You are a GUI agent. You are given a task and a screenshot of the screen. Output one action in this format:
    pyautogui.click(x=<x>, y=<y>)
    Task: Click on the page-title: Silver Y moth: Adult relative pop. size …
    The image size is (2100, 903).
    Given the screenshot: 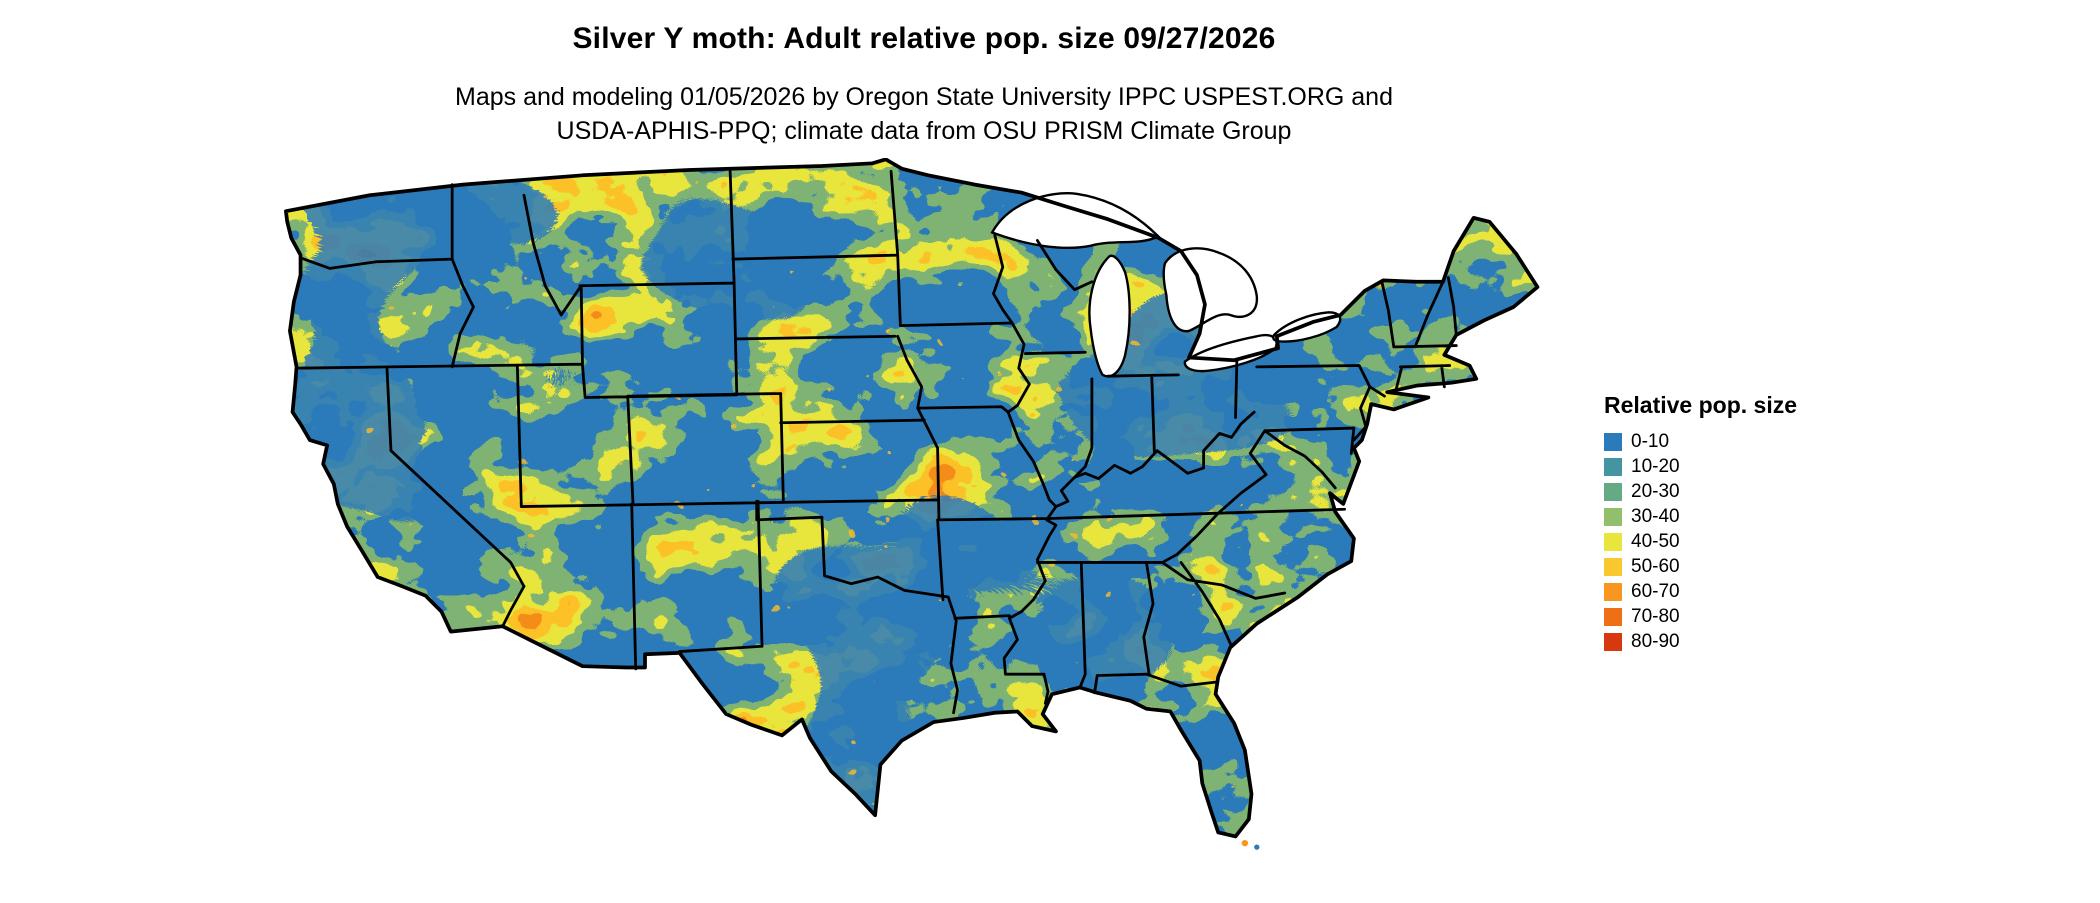 What is the action you would take?
    pyautogui.click(x=924, y=38)
    